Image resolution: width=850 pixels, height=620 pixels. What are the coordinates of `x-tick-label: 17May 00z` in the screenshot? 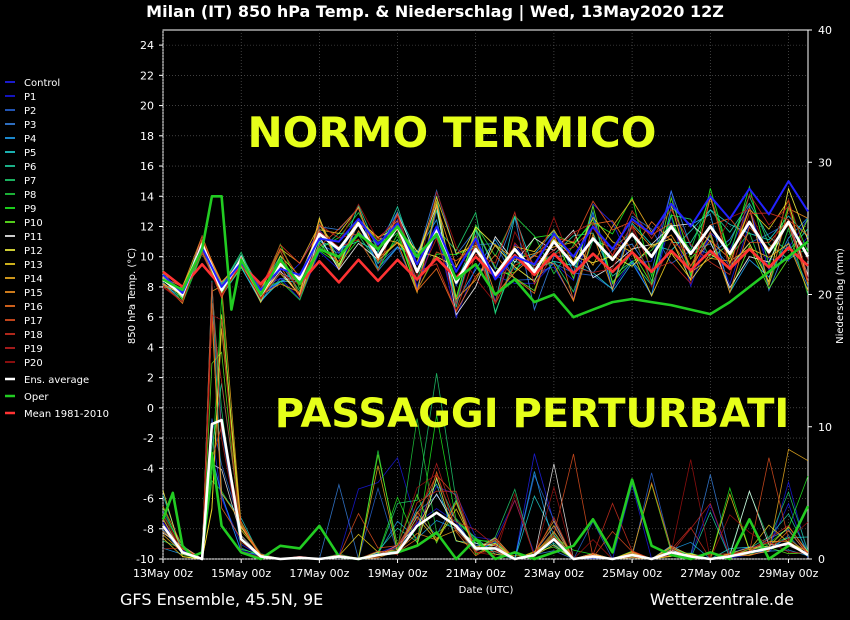 It's located at (319, 573).